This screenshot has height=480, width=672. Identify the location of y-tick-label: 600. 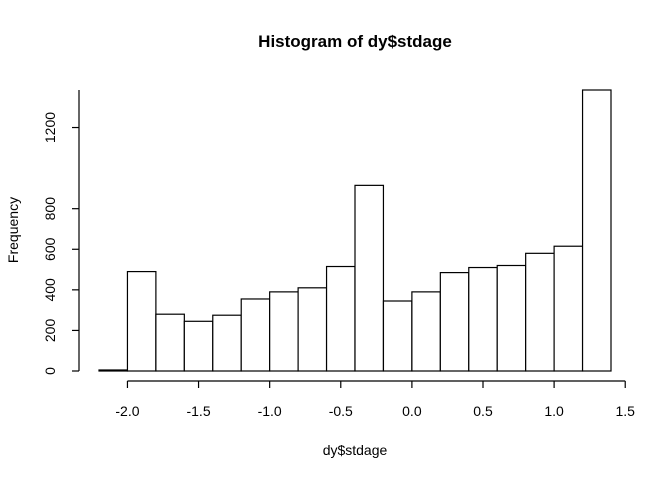
(50, 249).